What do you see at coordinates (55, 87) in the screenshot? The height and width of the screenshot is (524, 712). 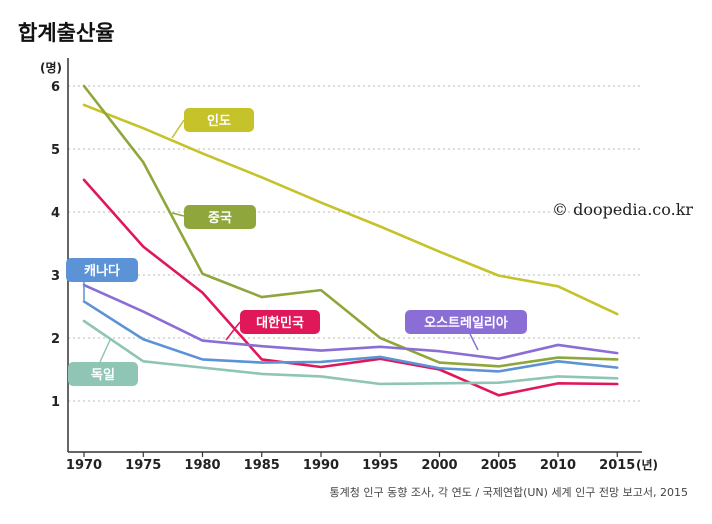 I see `y-tick-label: 6` at bounding box center [55, 87].